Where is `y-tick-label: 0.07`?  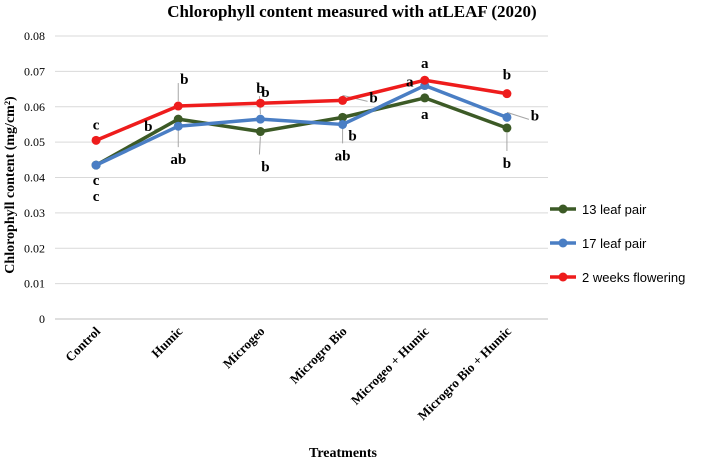
y-tick-label: 0.07 is located at coordinates (34, 71).